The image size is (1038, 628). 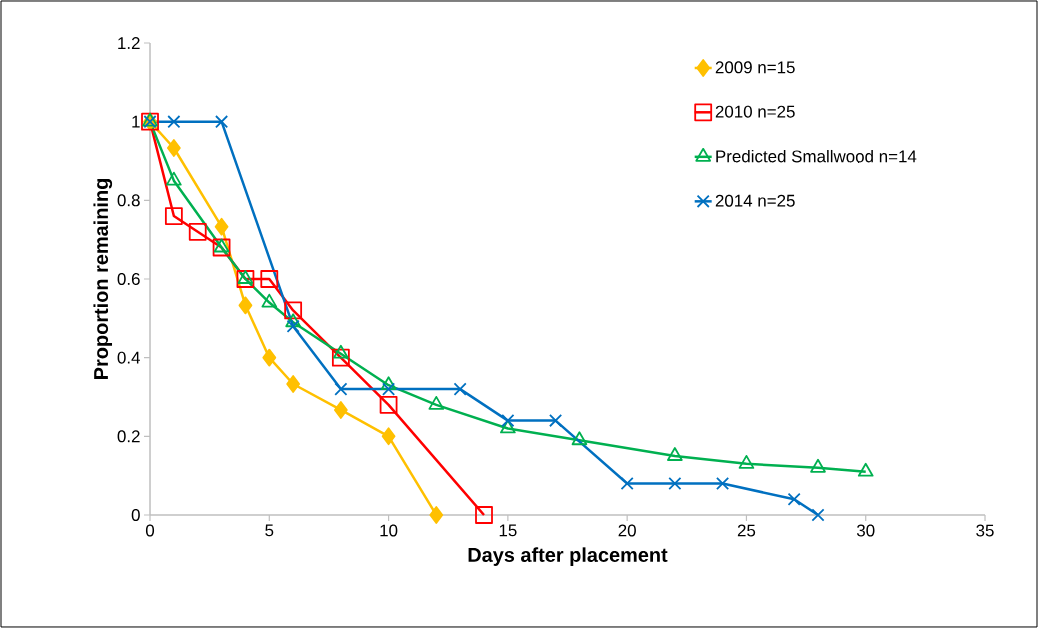 I want to click on x-tick-label: 20, so click(x=627, y=530).